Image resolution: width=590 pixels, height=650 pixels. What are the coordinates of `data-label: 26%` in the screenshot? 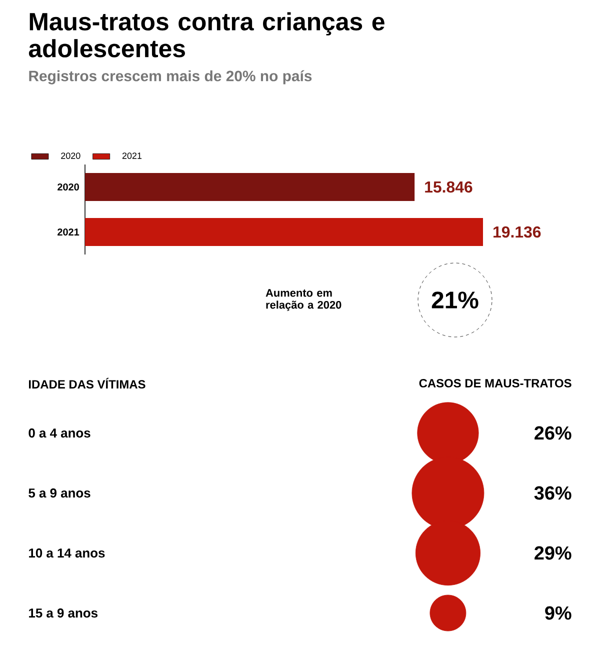 It's located at (553, 433).